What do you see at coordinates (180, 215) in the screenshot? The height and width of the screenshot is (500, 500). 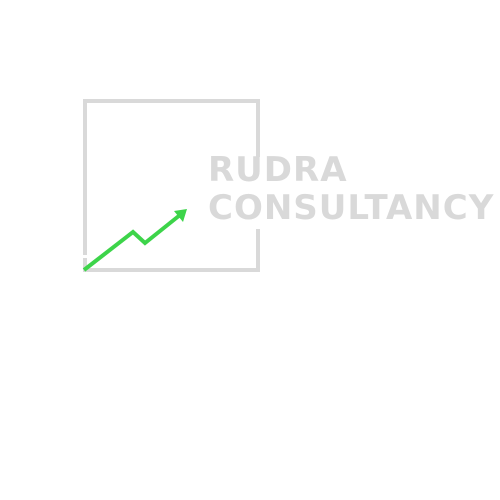 I see `arrow-head-icon` at bounding box center [180, 215].